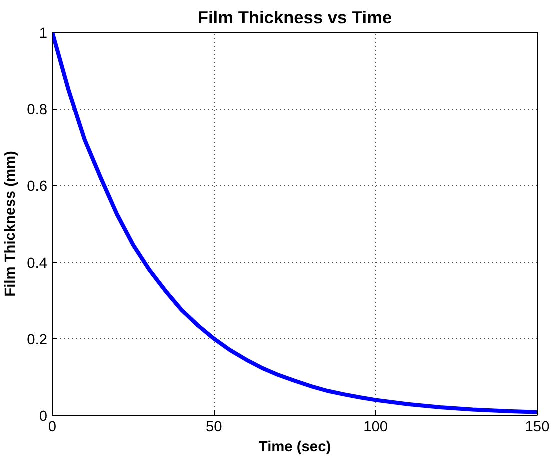  What do you see at coordinates (37, 340) in the screenshot?
I see `y-tick-label: 0.2` at bounding box center [37, 340].